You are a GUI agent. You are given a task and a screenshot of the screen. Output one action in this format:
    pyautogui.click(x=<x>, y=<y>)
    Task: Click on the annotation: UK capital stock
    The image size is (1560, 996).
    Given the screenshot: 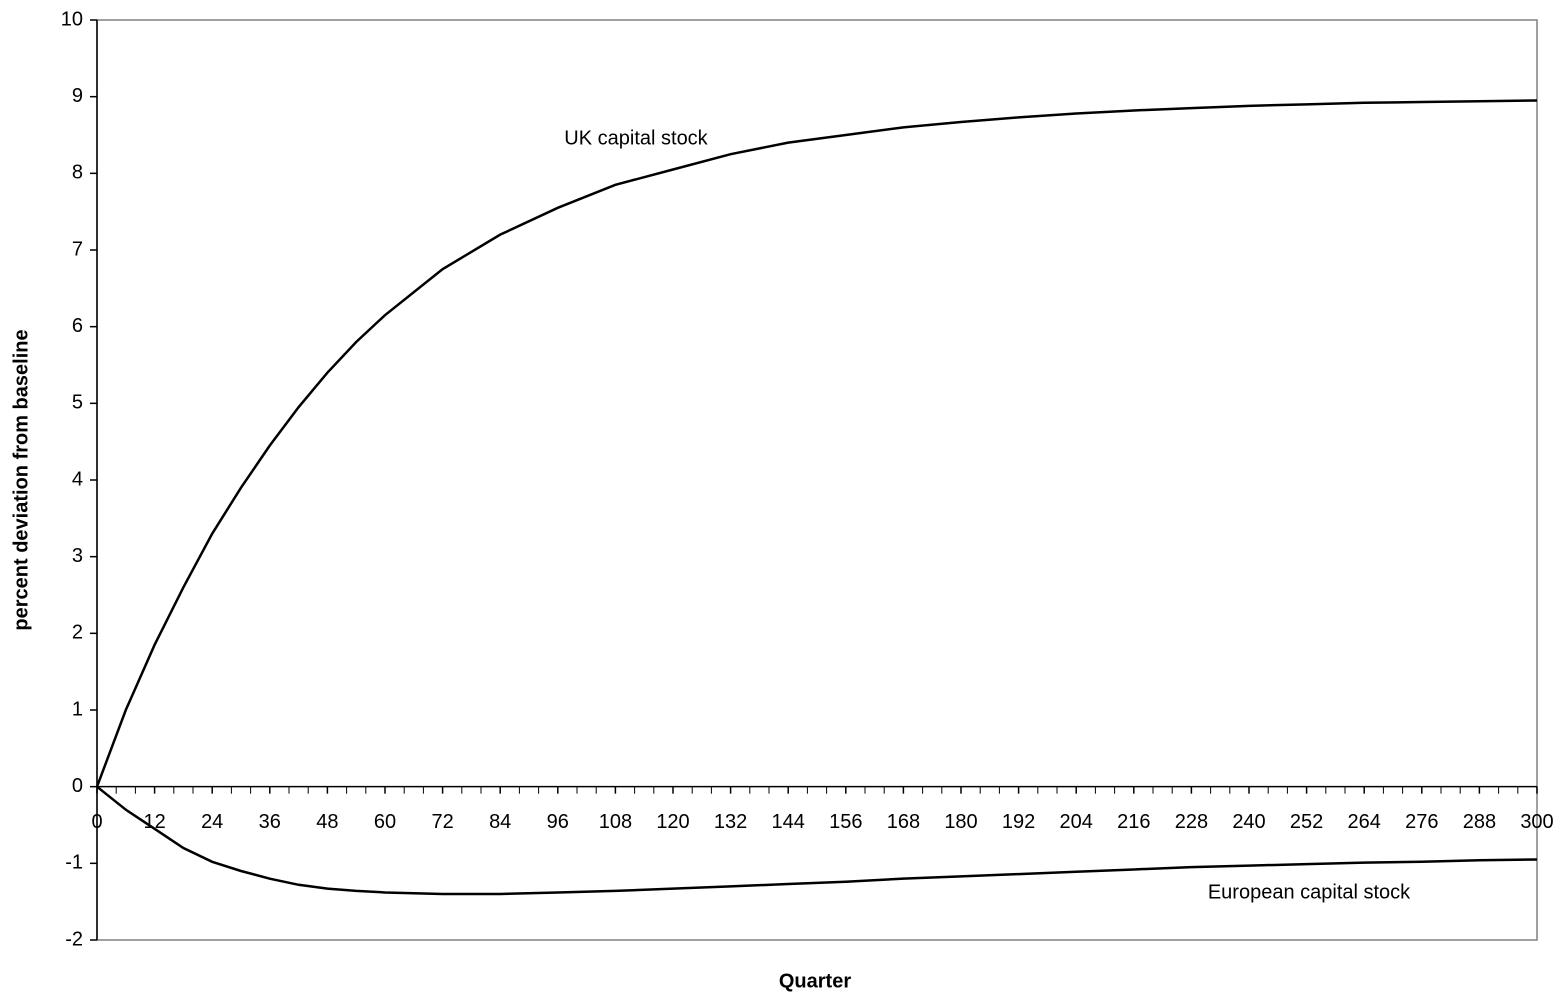 What is the action you would take?
    pyautogui.click(x=636, y=138)
    